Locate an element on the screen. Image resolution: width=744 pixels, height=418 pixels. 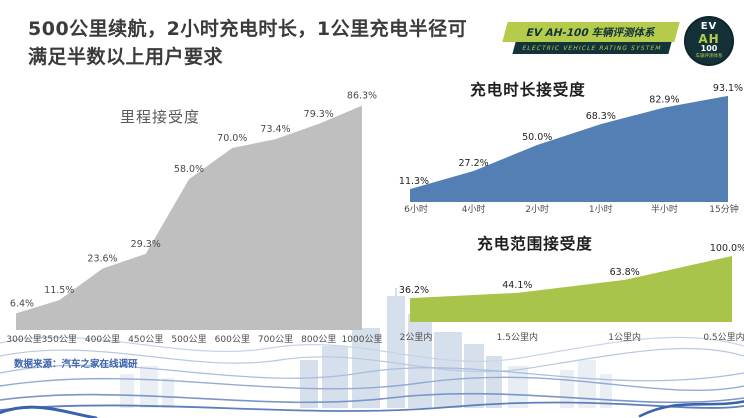
svg-text: 15分钟 is located at coordinates (723, 209).